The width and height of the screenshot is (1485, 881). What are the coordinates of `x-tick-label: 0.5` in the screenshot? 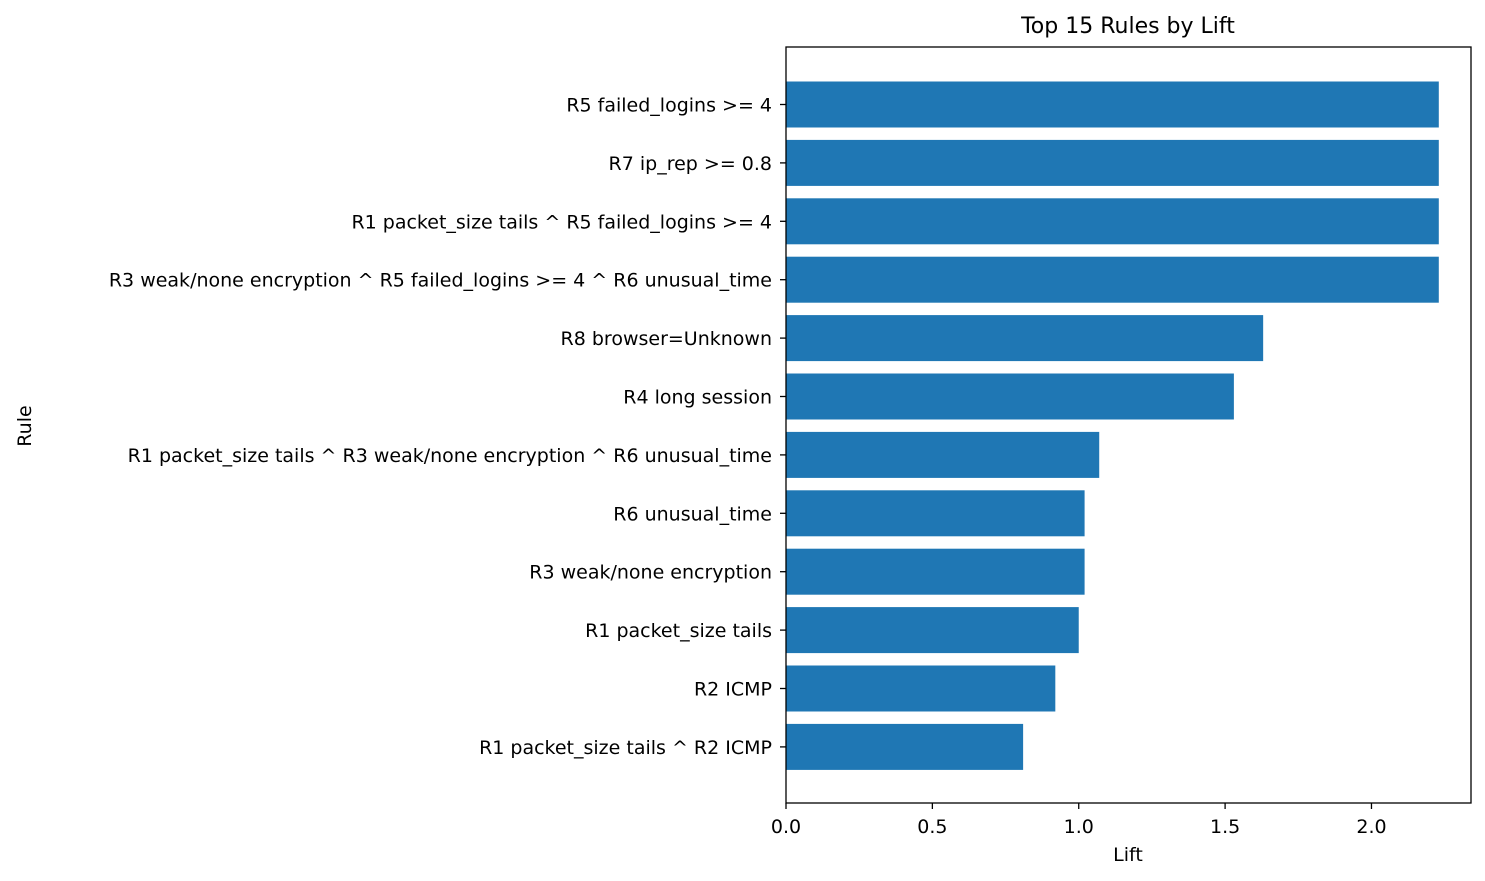 It's located at (932, 827).